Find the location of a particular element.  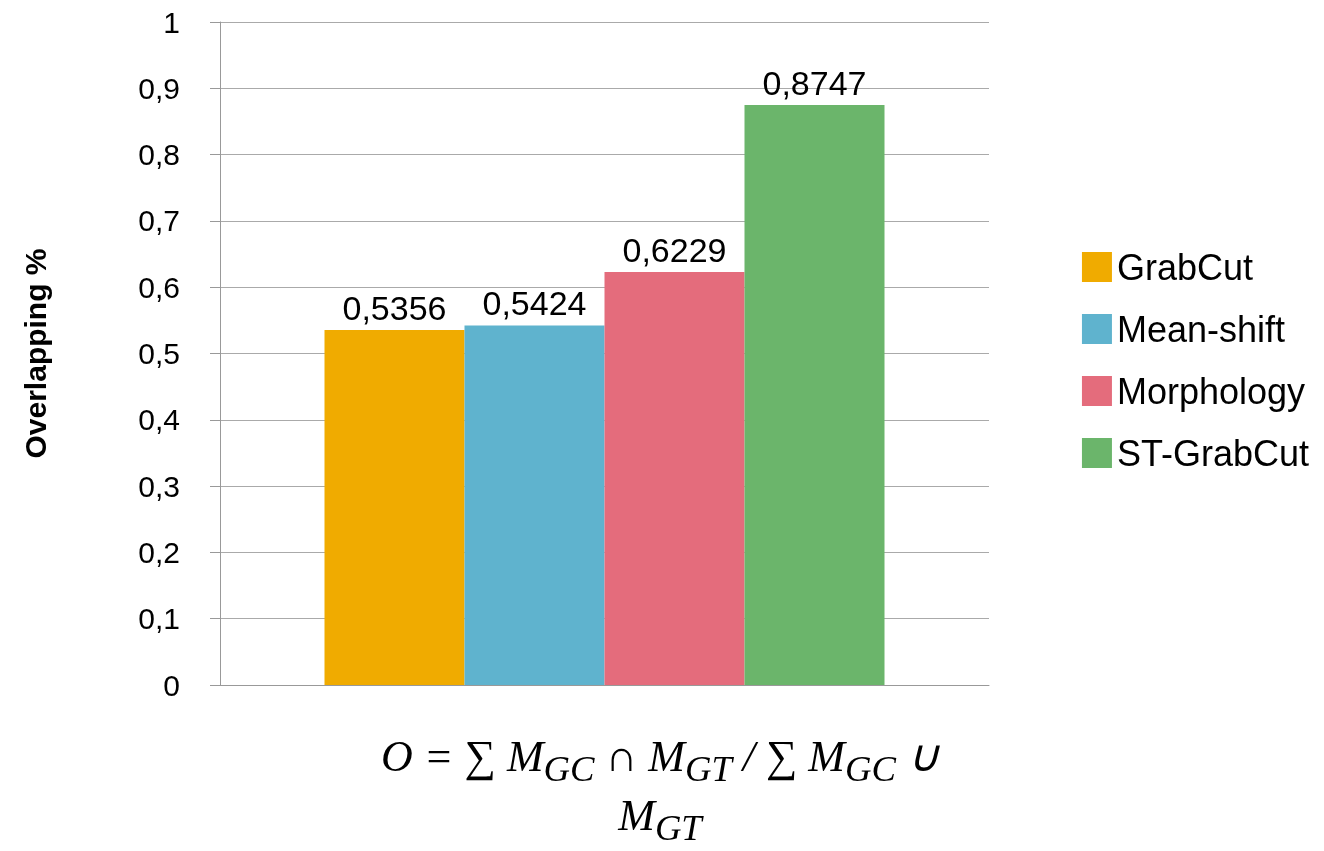

legend-label: Morphology is located at coordinates (1211, 391).